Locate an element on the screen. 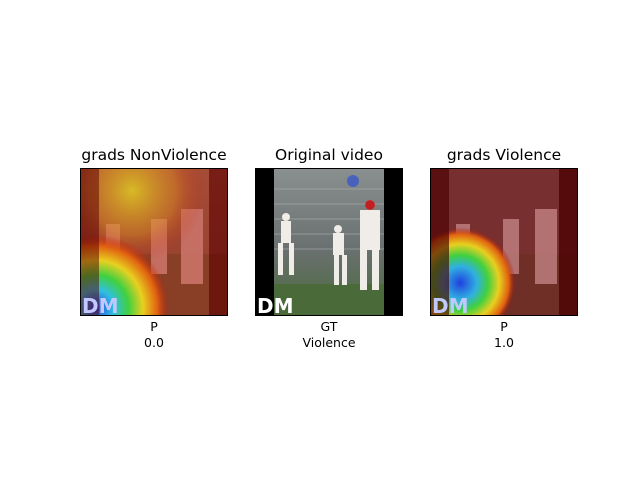 This screenshot has height=480, width=640. gradcam-violence-image: DM is located at coordinates (504, 242).